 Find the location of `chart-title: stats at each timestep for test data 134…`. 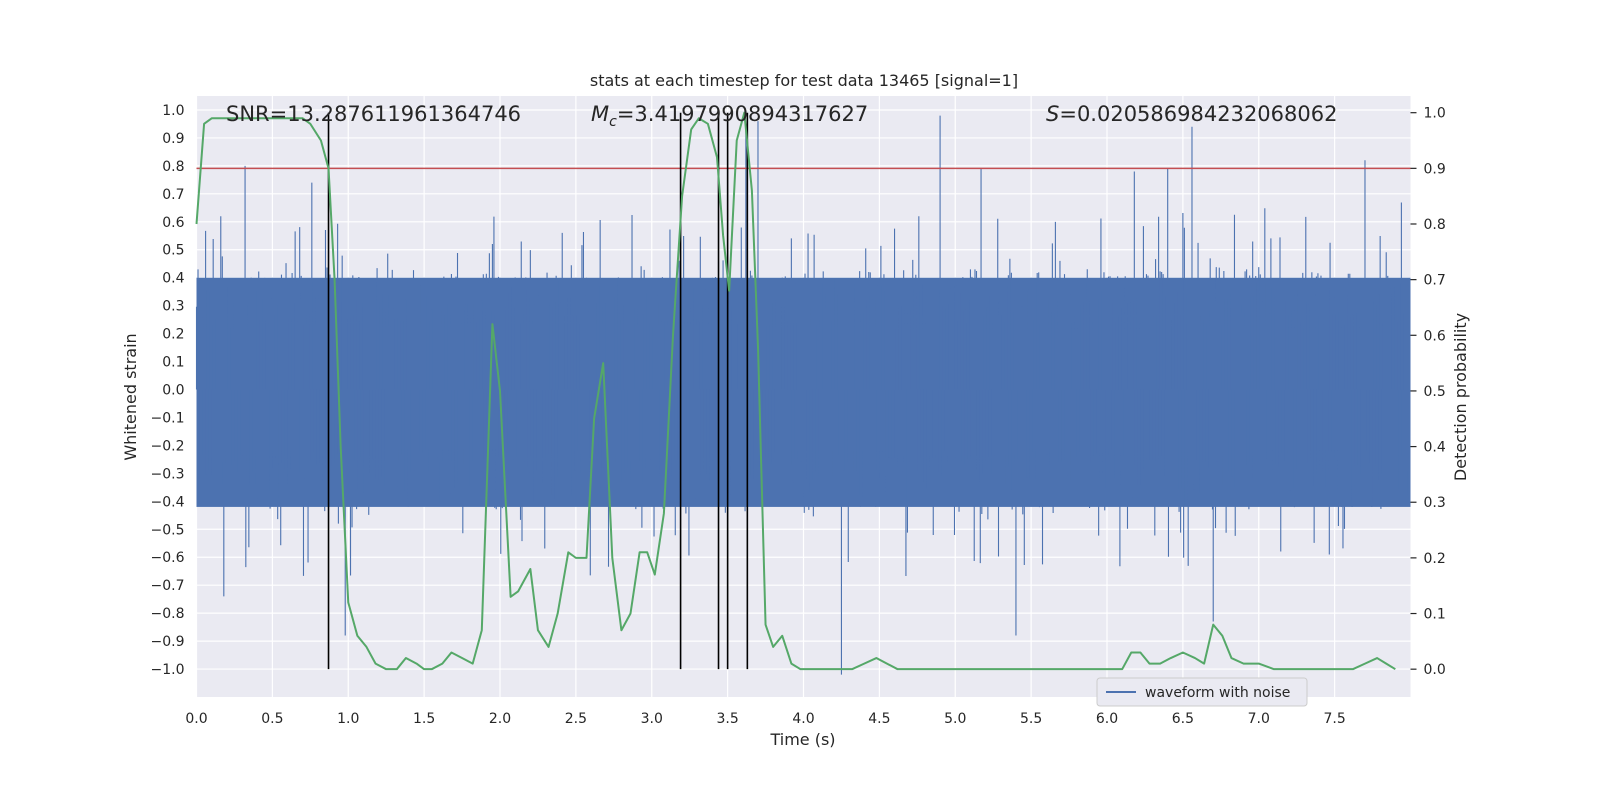

chart-title: stats at each timestep for test data 134… is located at coordinates (804, 80).